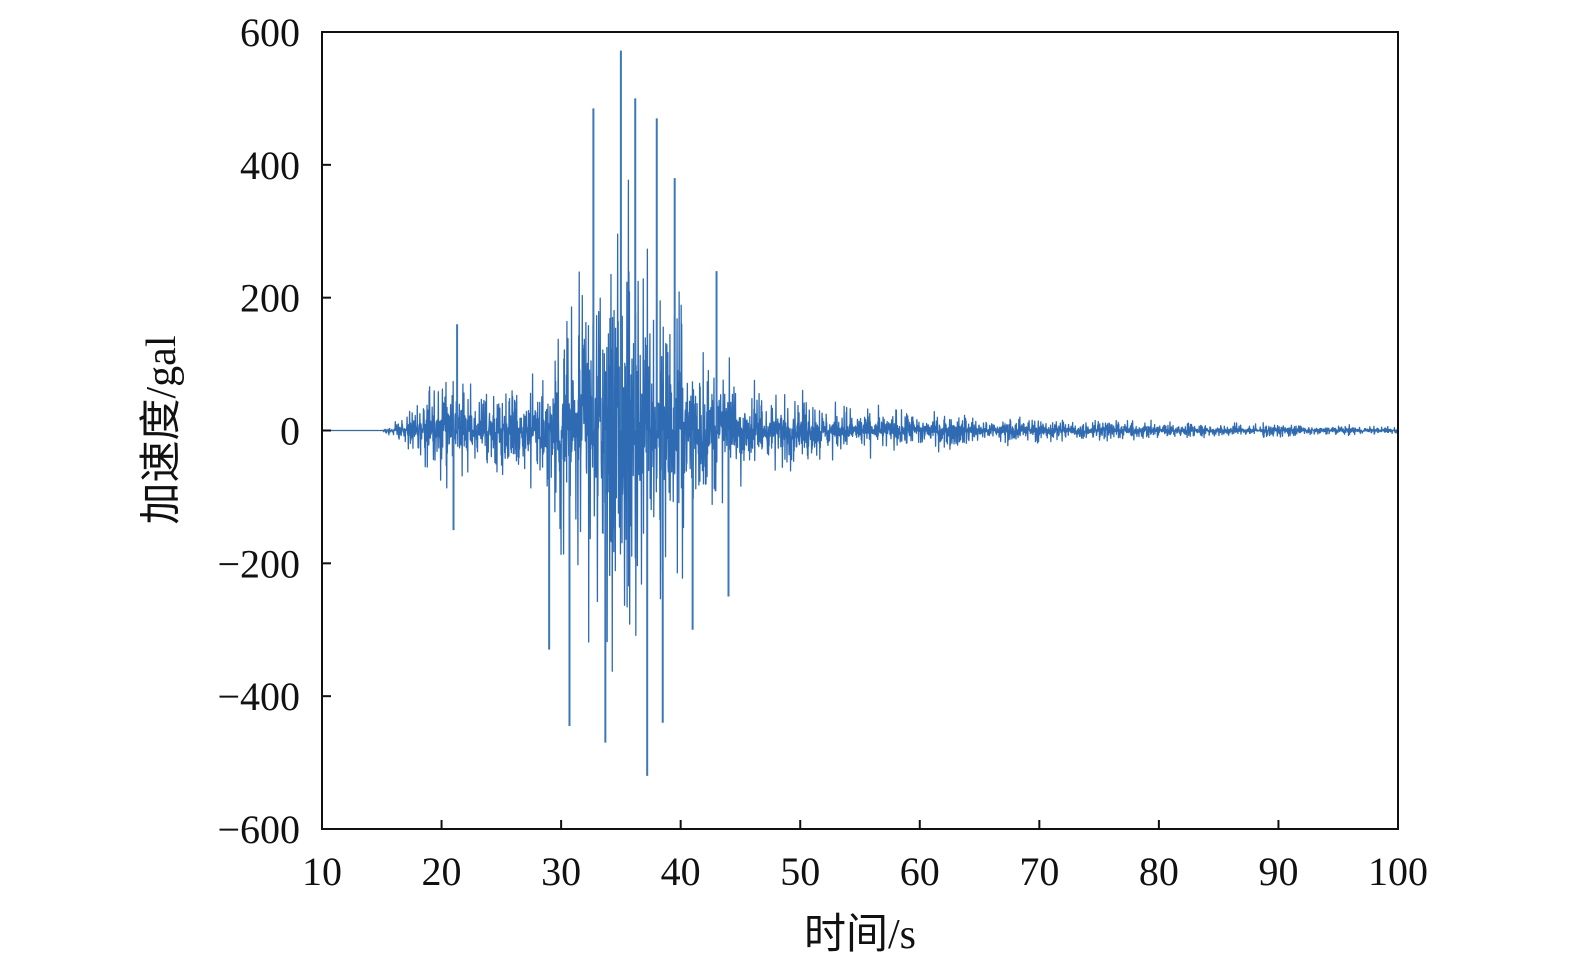 This screenshot has height=970, width=1575. What do you see at coordinates (800, 871) in the screenshot?
I see `x-tick-label: 50` at bounding box center [800, 871].